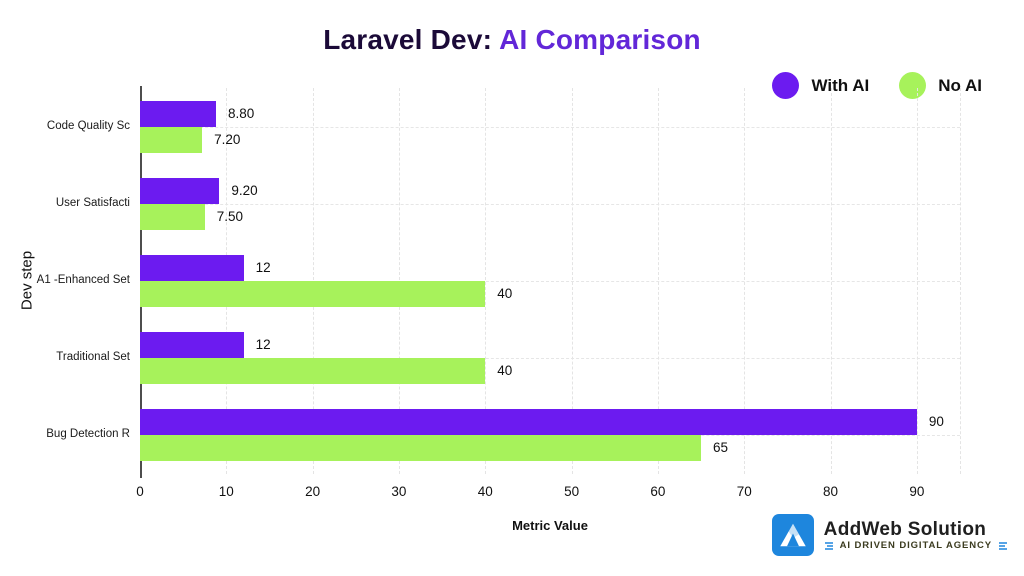  Describe the element at coordinates (658, 491) in the screenshot. I see `x-tick-label: 60` at that location.